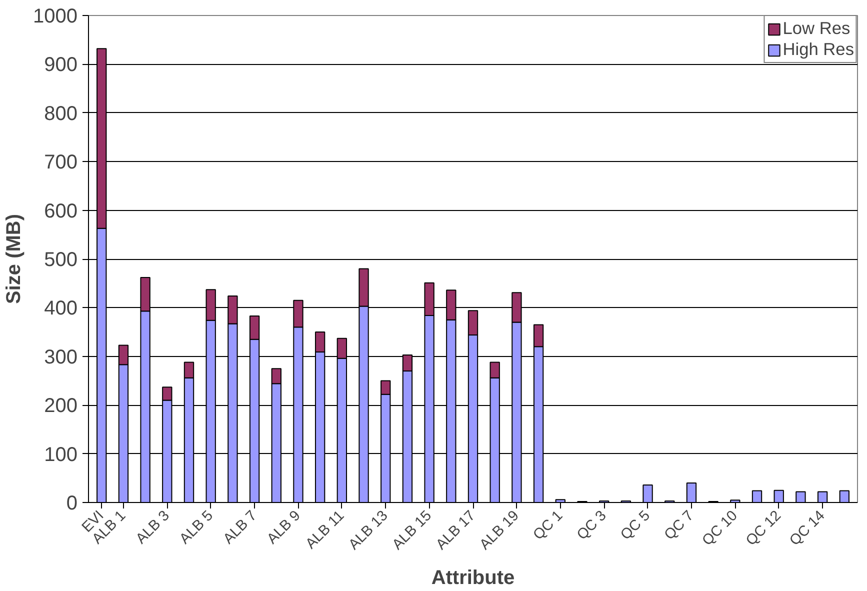 This screenshot has width=867, height=591. Describe the element at coordinates (816, 28) in the screenshot. I see `legend-label: Low Res` at that location.